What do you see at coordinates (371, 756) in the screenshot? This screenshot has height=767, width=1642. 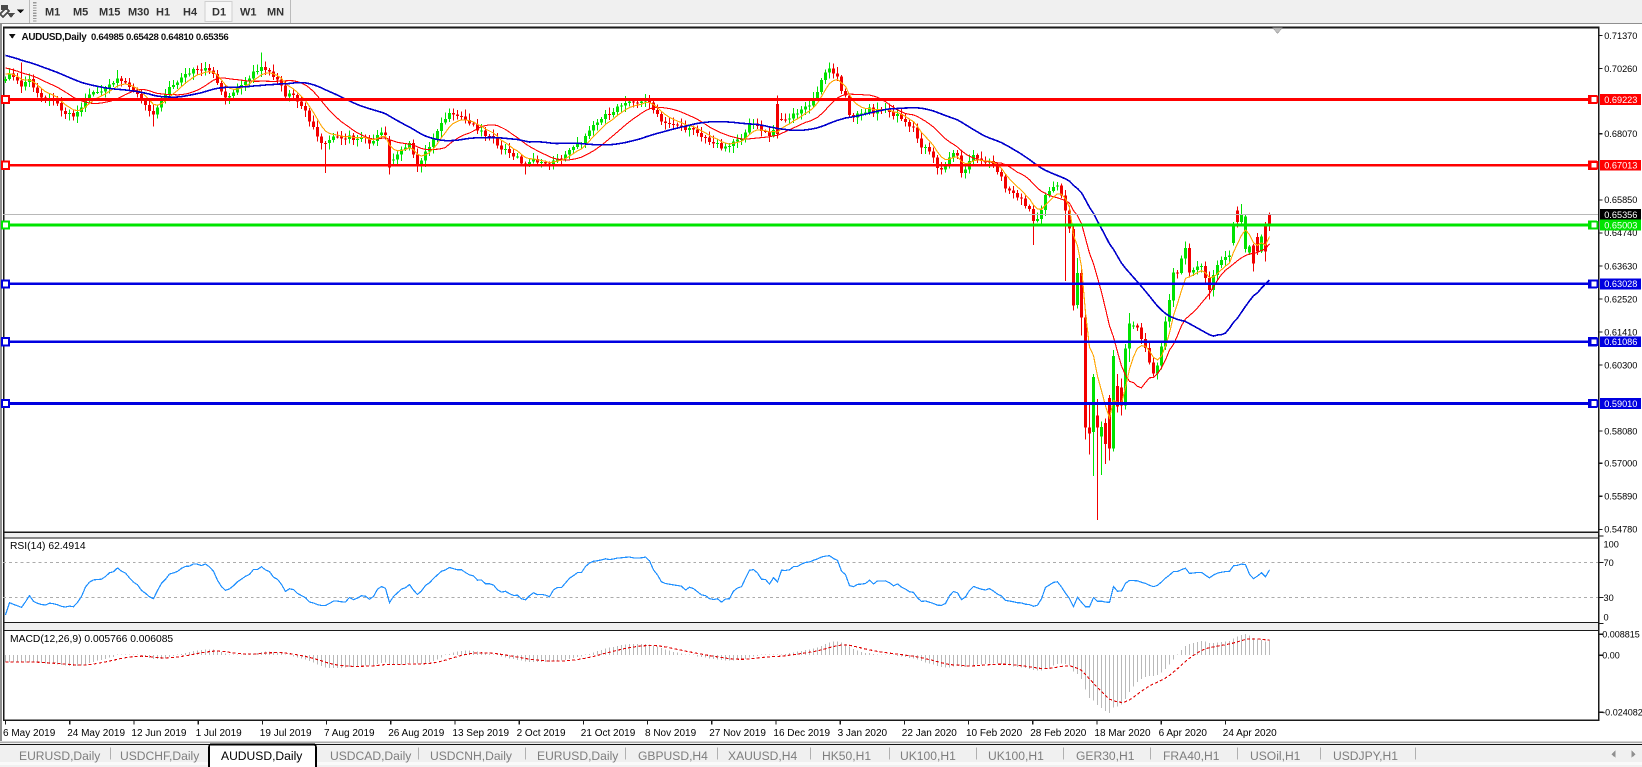 I see `svg-text: USDCAD,Daily` at bounding box center [371, 756].